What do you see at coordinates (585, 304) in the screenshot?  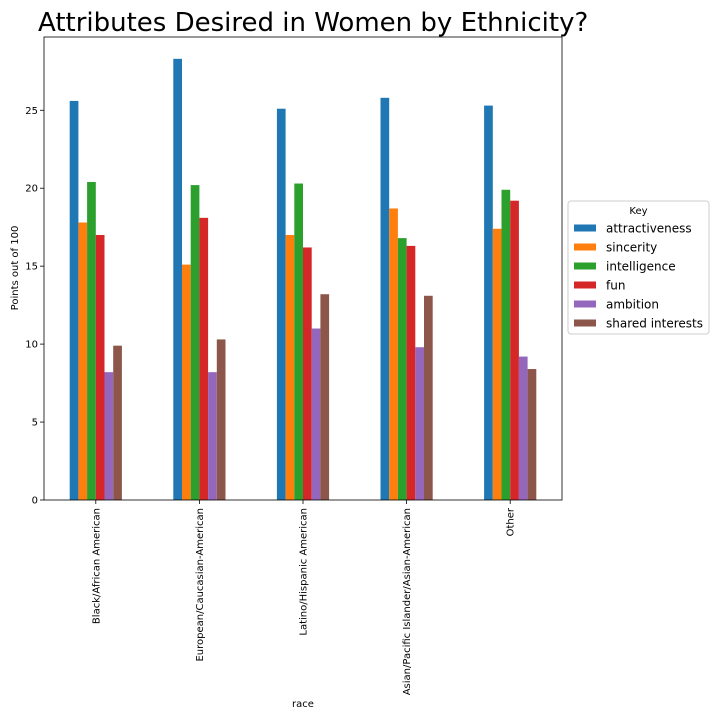 I see `legend-swatch-ambition` at bounding box center [585, 304].